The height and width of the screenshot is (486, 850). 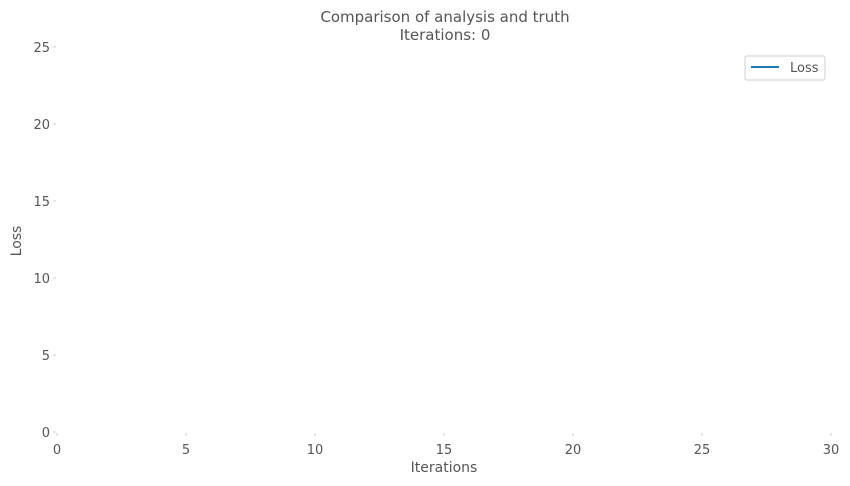 I want to click on y-tick-label: 25, so click(x=41, y=48).